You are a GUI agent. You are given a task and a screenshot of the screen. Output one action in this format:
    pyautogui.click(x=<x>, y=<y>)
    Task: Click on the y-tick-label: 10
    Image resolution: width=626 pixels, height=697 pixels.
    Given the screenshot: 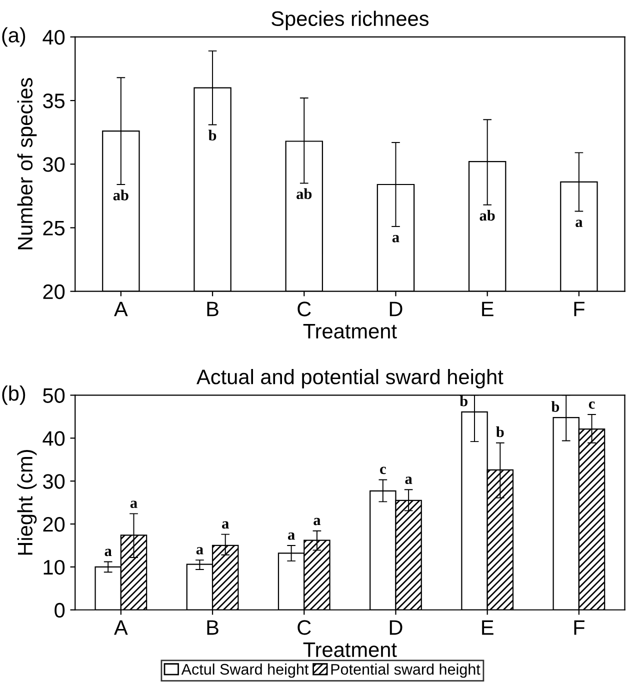 What is the action you would take?
    pyautogui.click(x=54, y=567)
    